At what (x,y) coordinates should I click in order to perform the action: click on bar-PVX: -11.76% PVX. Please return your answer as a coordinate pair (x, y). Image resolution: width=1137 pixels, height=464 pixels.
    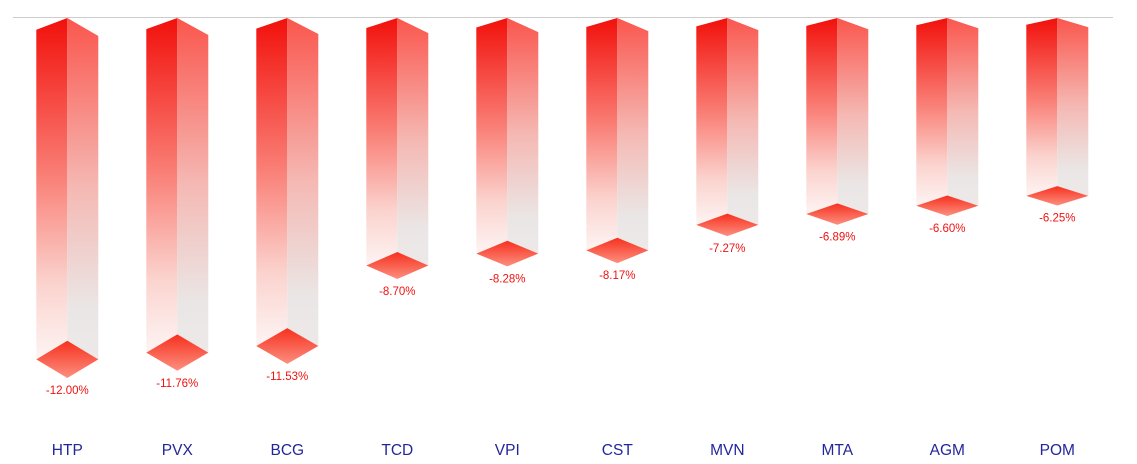
    Looking at the image, I should click on (177, 238).